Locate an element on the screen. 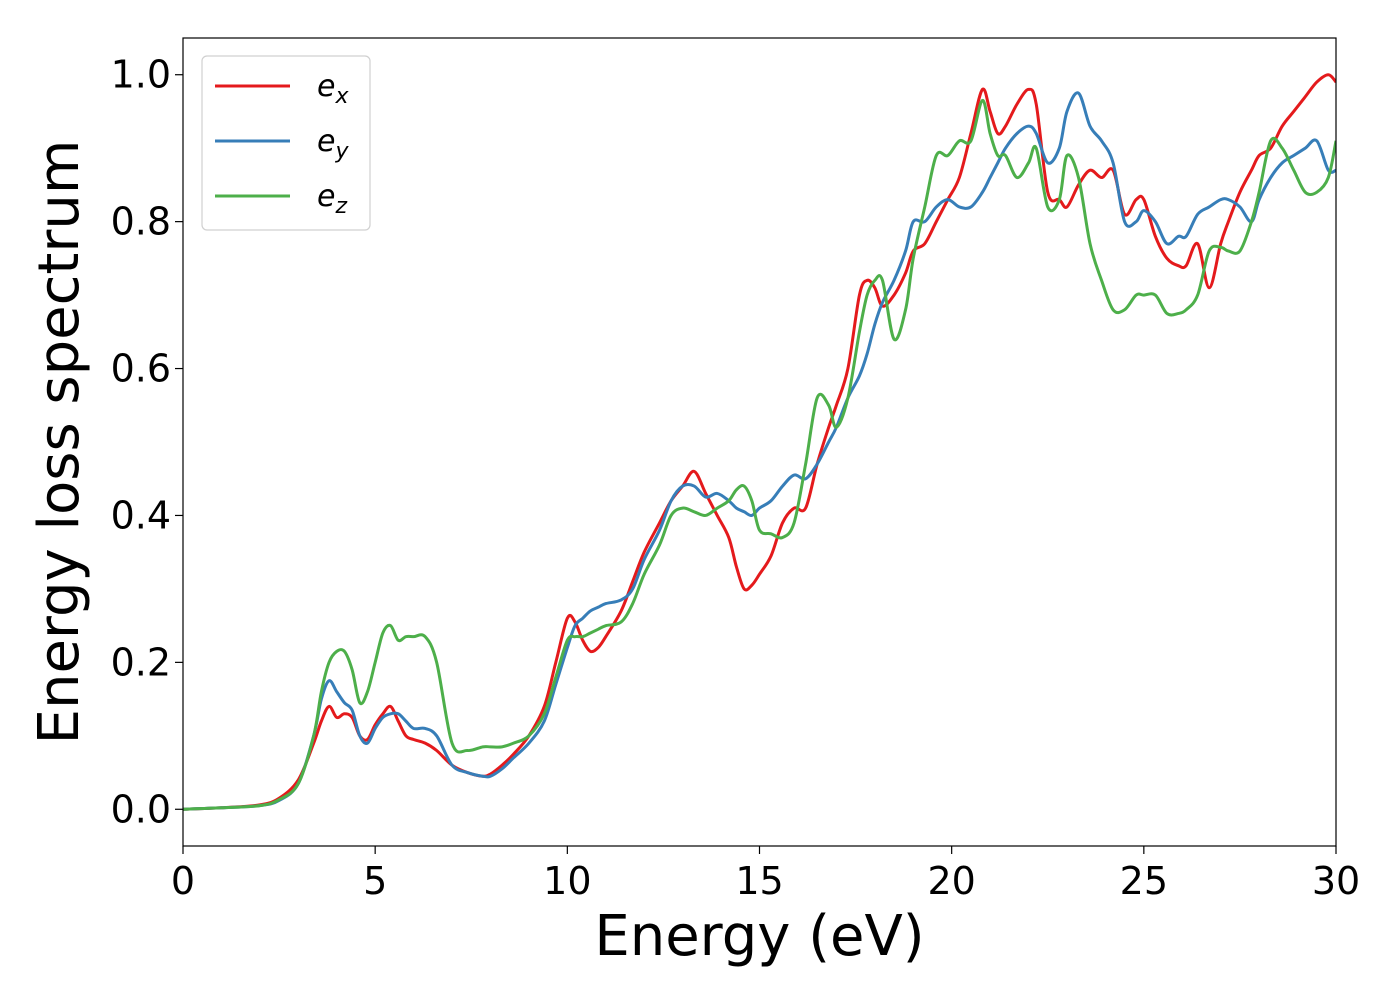 The image size is (1400, 1000). legend-box is located at coordinates (286, 143).